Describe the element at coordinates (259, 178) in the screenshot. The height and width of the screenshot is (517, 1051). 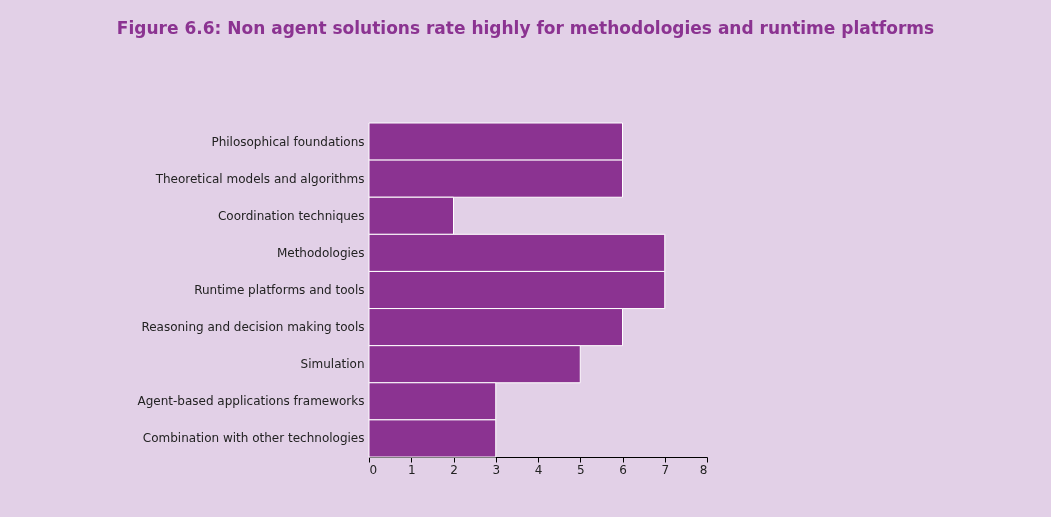
I see `y-tick-label: Theoretical models and algorithms` at that location.